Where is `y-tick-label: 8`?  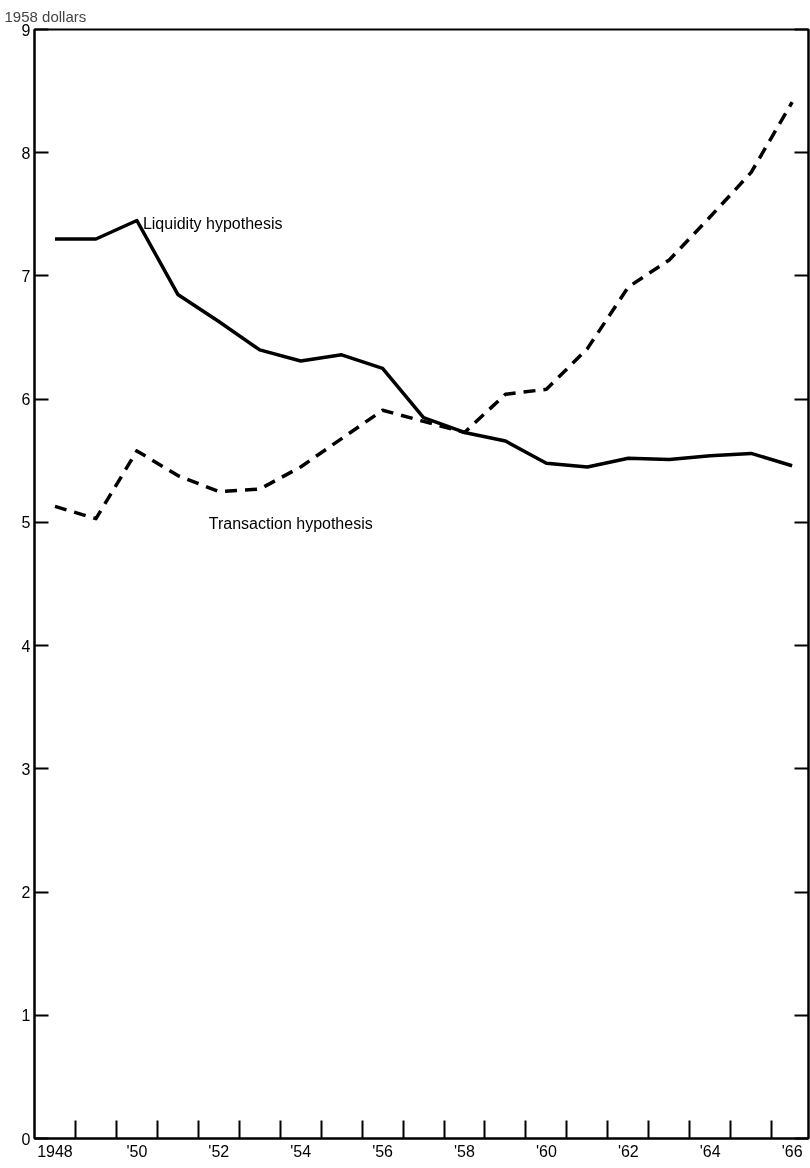
y-tick-label: 8 is located at coordinates (26, 153).